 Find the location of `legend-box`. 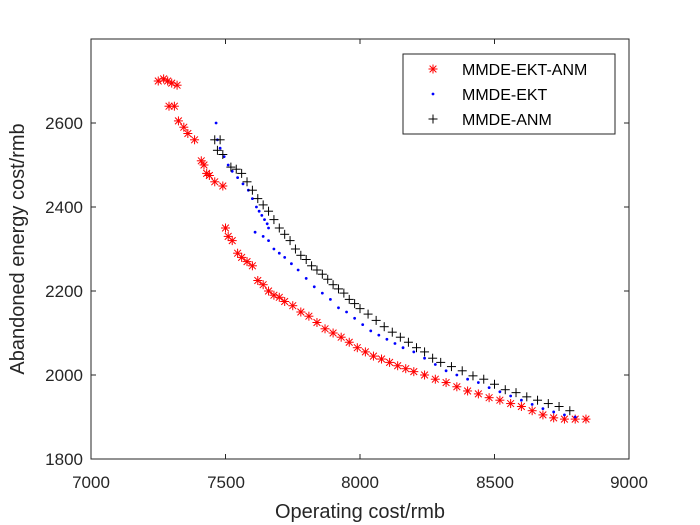

legend-box is located at coordinates (509, 94).